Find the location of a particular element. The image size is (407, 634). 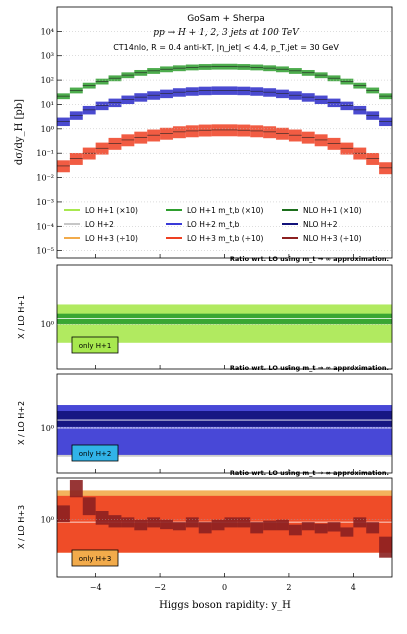

ratio-plot-h3 is located at coordinates (224, 519).